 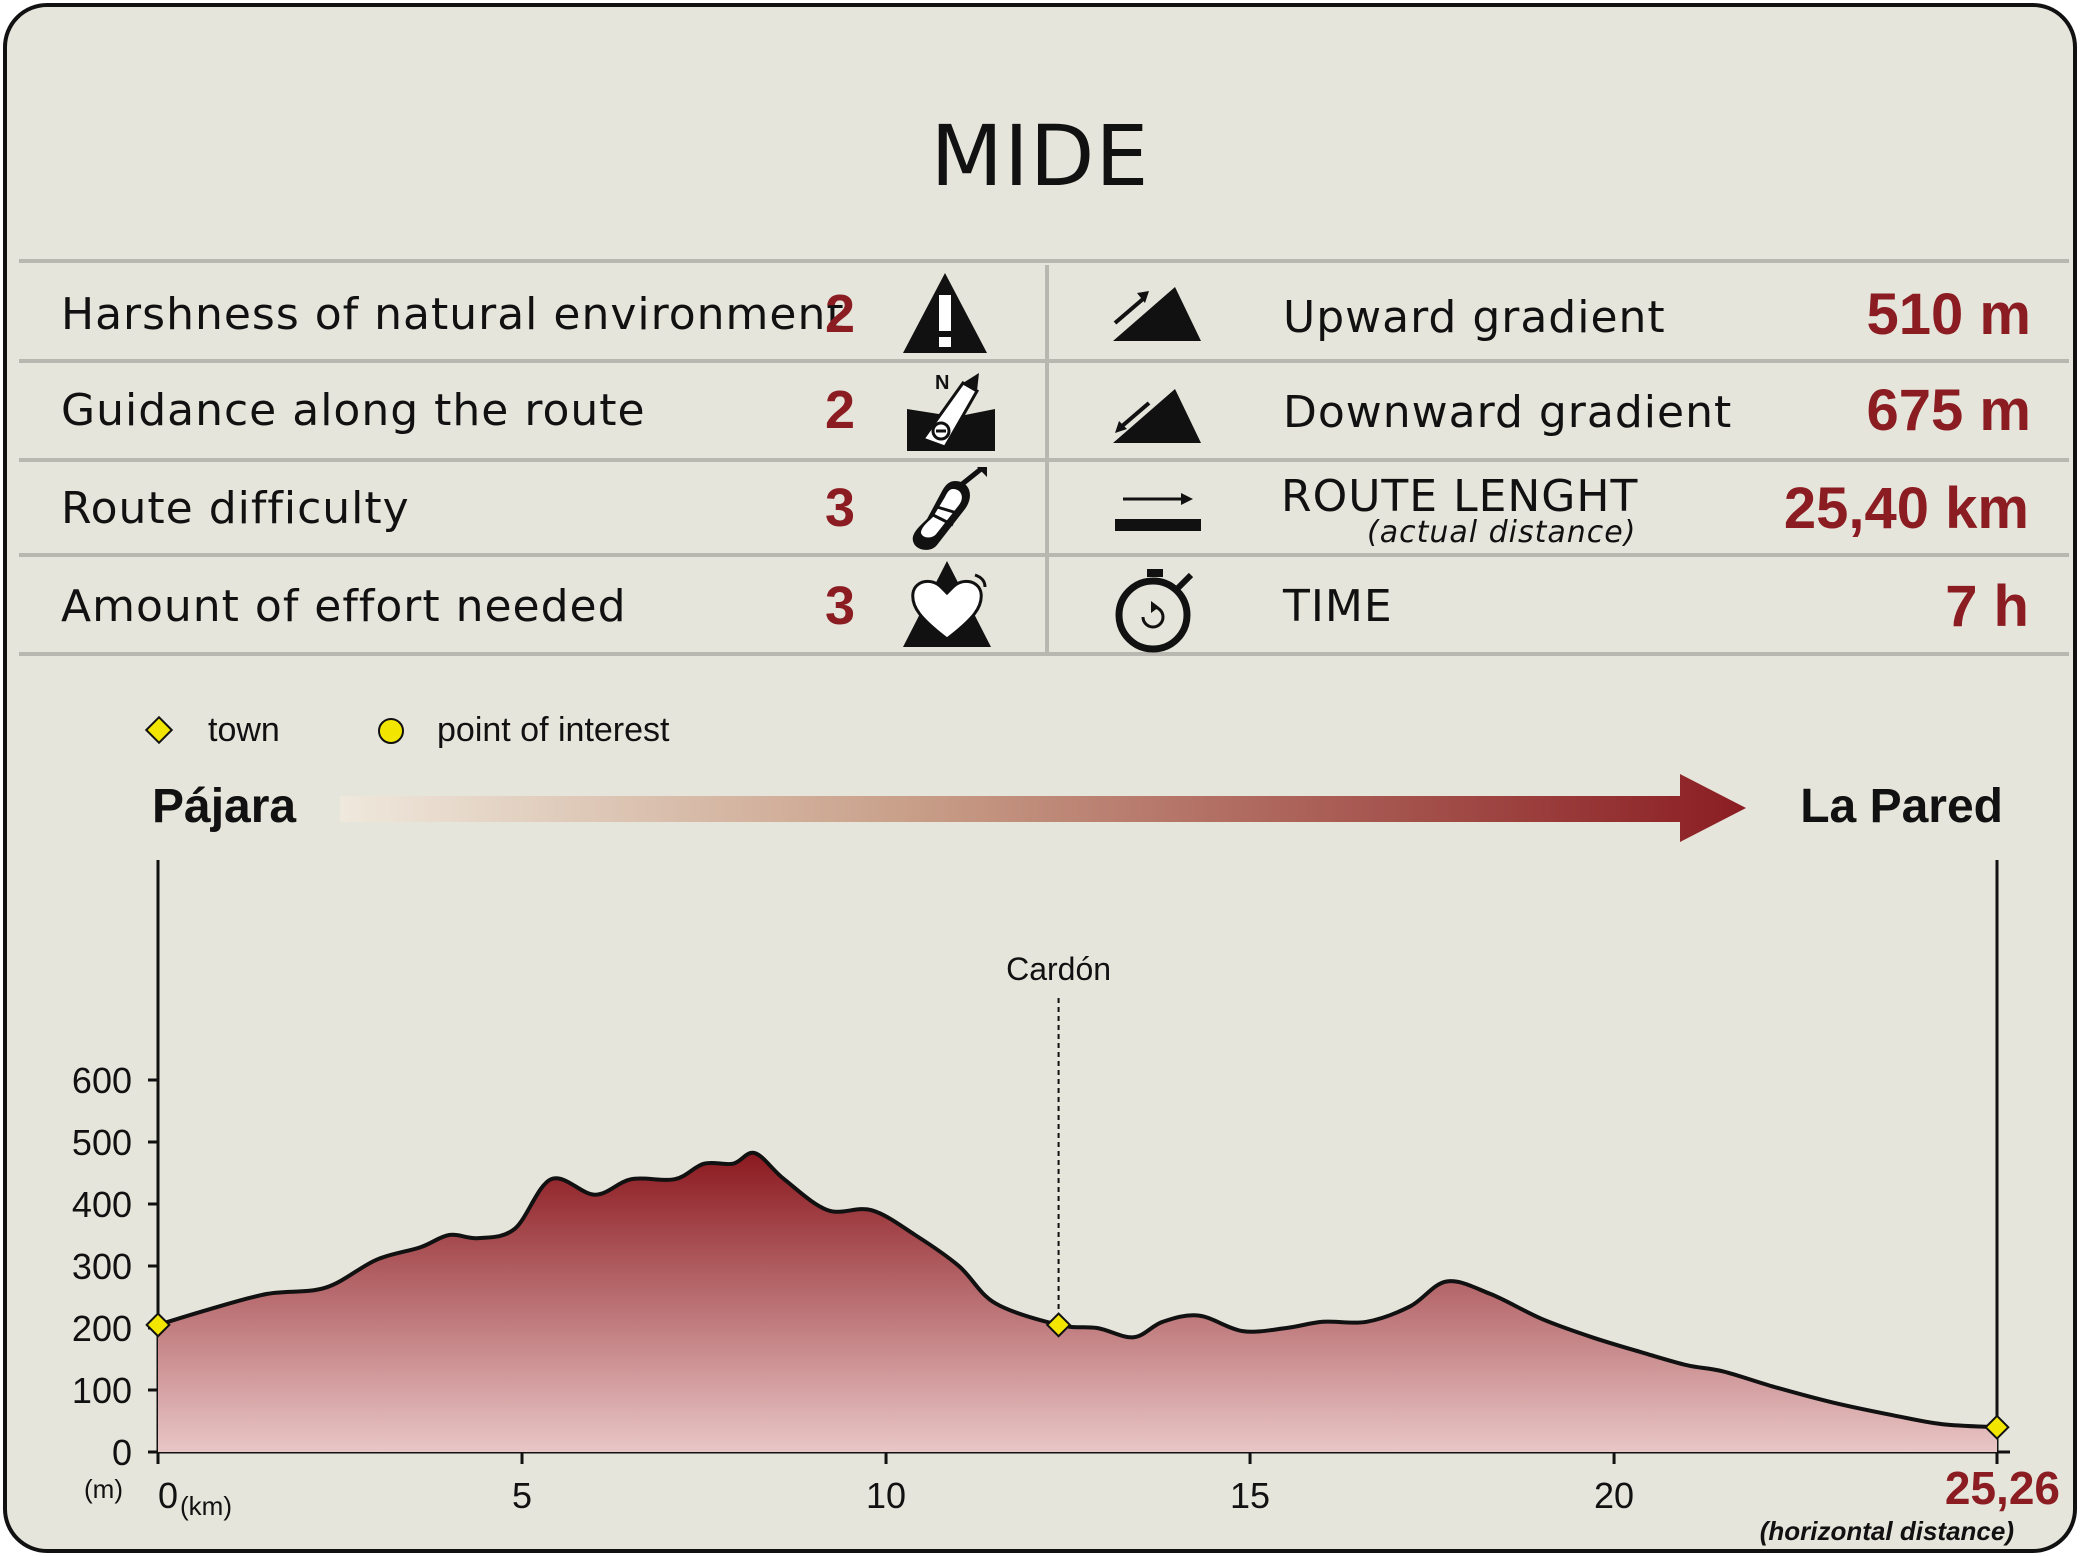 What do you see at coordinates (391, 731) in the screenshot?
I see `poi-legend-marker` at bounding box center [391, 731].